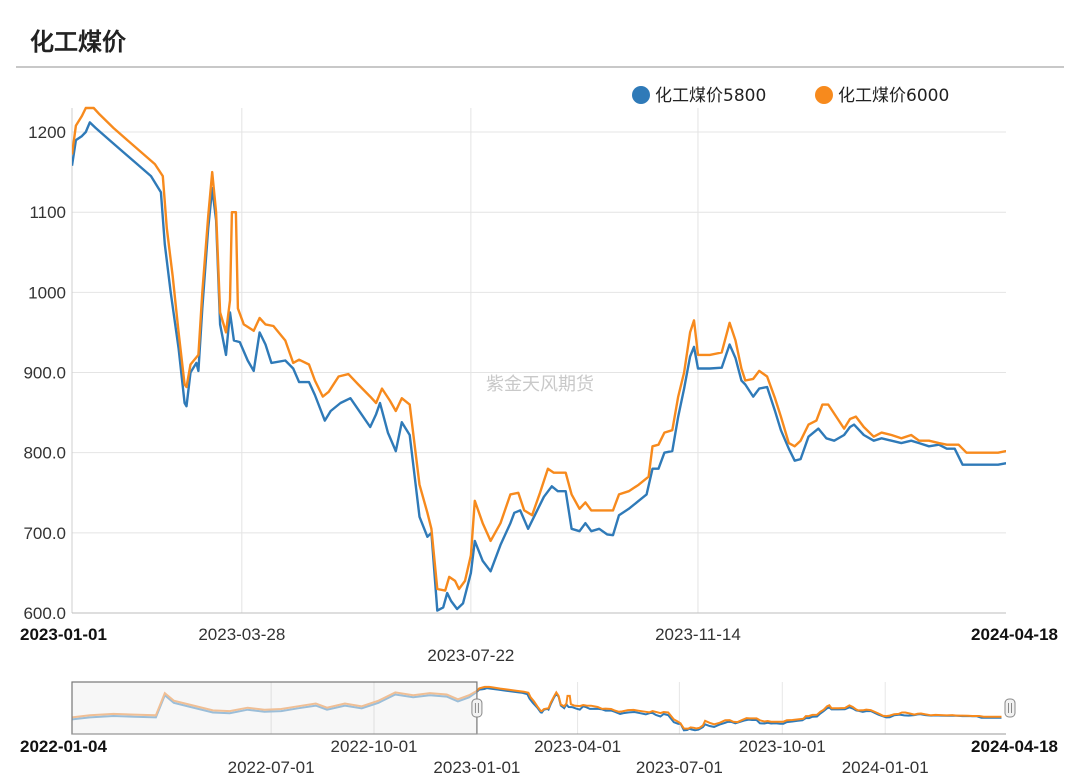 Image resolution: width=1080 pixels, height=784 pixels. I want to click on navigator-tick-label: 2022-10-01, so click(374, 746).